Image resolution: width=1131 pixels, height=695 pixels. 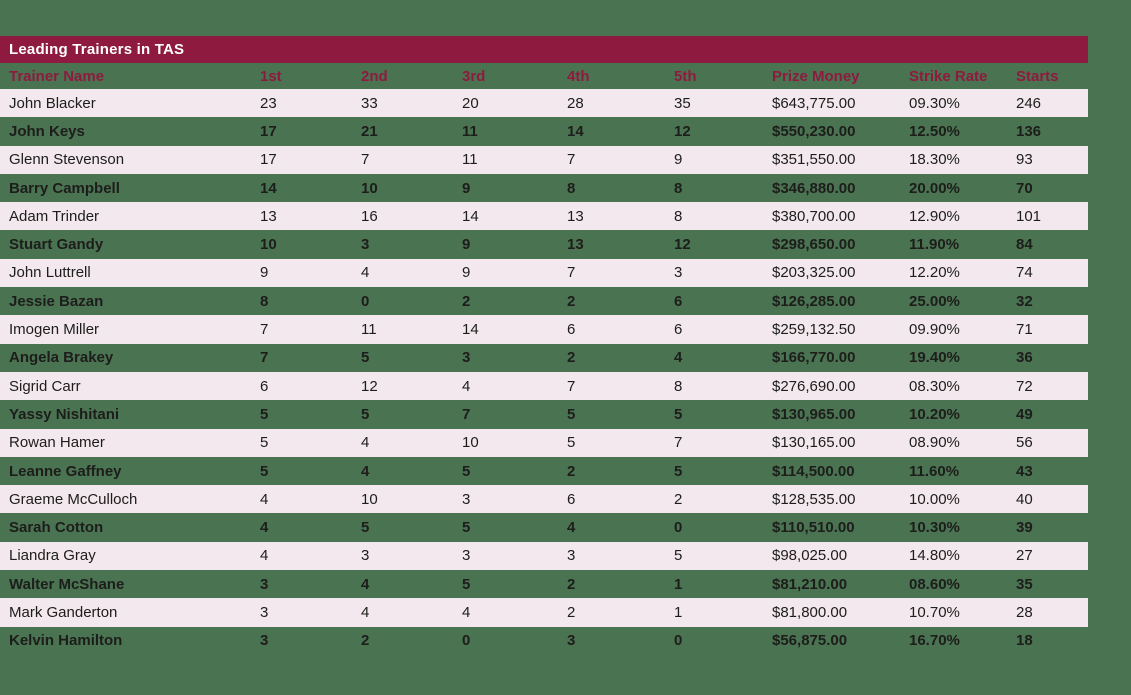 I want to click on value-cell: 74, so click(x=1024, y=273).